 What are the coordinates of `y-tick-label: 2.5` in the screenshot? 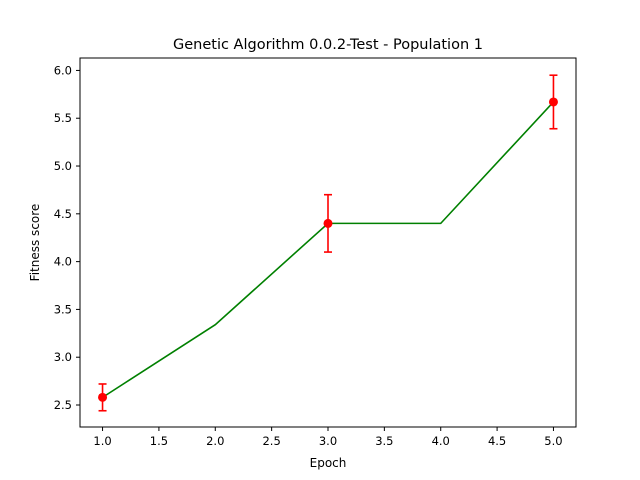 It's located at (63, 405).